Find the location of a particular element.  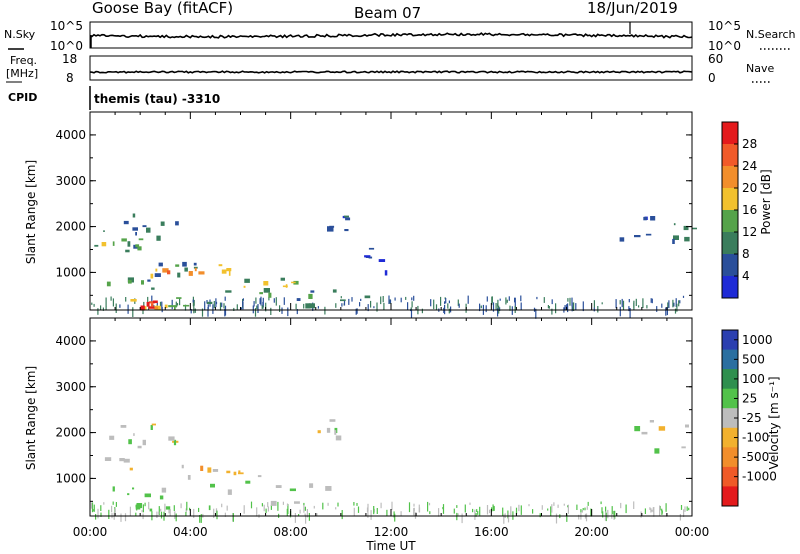

x-tick-label: 12:00 is located at coordinates (391, 532).